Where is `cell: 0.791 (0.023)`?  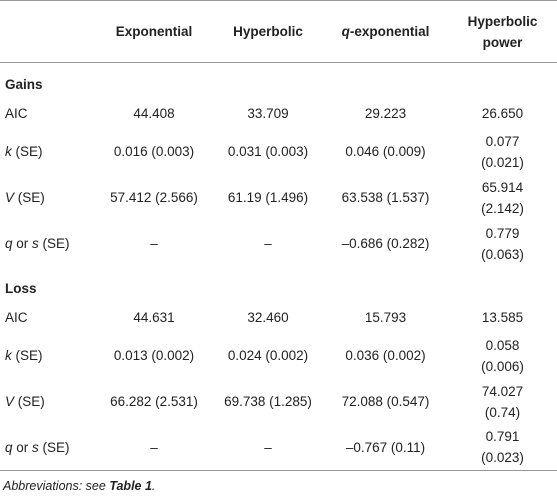
cell: 0.791 (0.023) is located at coordinates (502, 447).